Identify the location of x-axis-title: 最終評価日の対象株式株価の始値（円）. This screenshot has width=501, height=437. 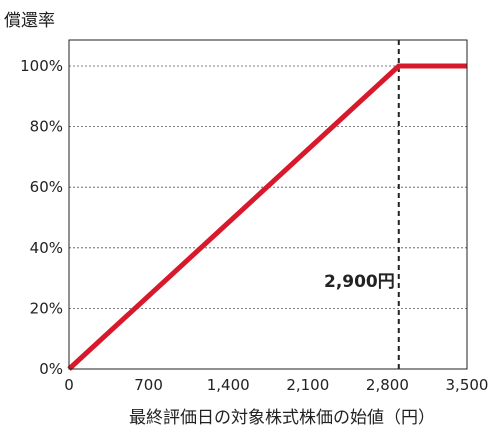
(282, 418).